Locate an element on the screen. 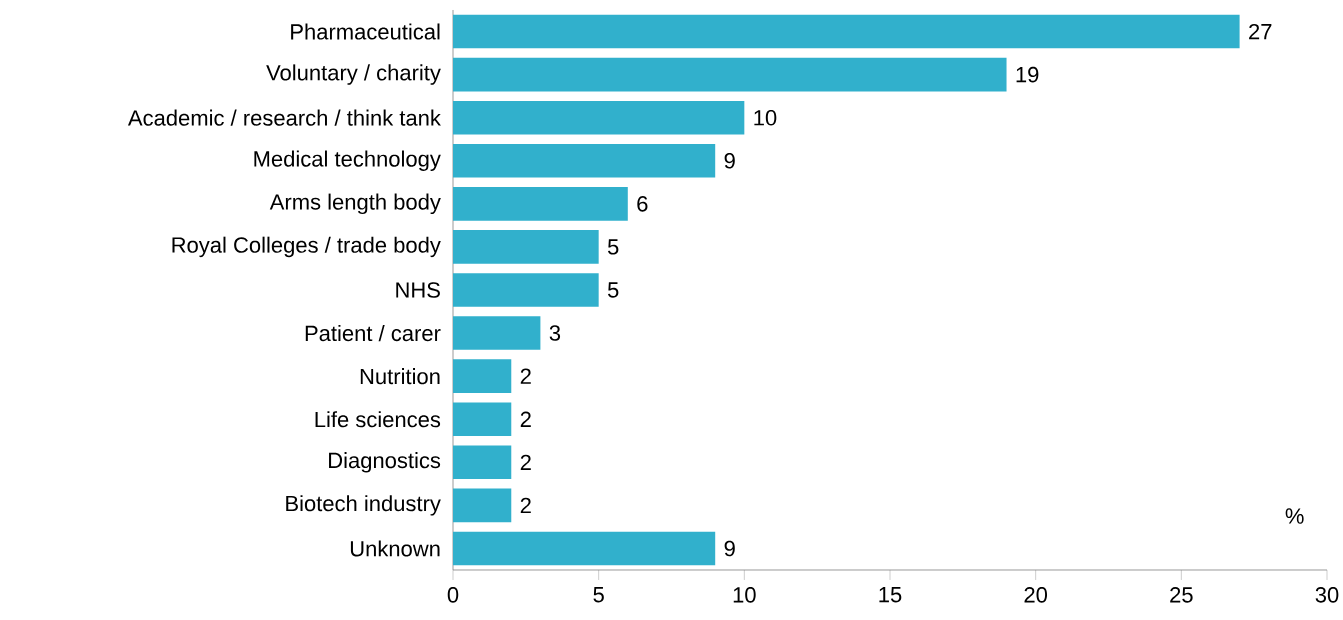 This screenshot has height=620, width=1343. data-label: 10 is located at coordinates (765, 117).